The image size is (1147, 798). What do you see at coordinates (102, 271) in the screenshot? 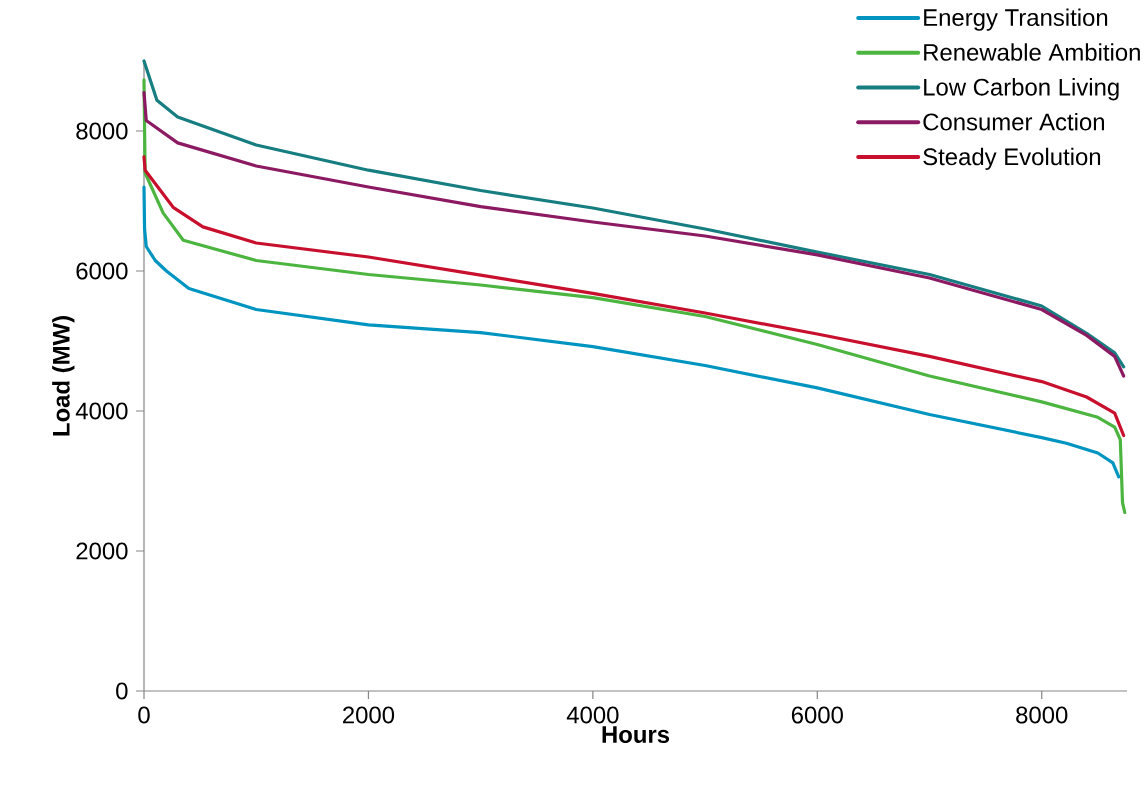
I see `y-tick-label: 6000` at bounding box center [102, 271].